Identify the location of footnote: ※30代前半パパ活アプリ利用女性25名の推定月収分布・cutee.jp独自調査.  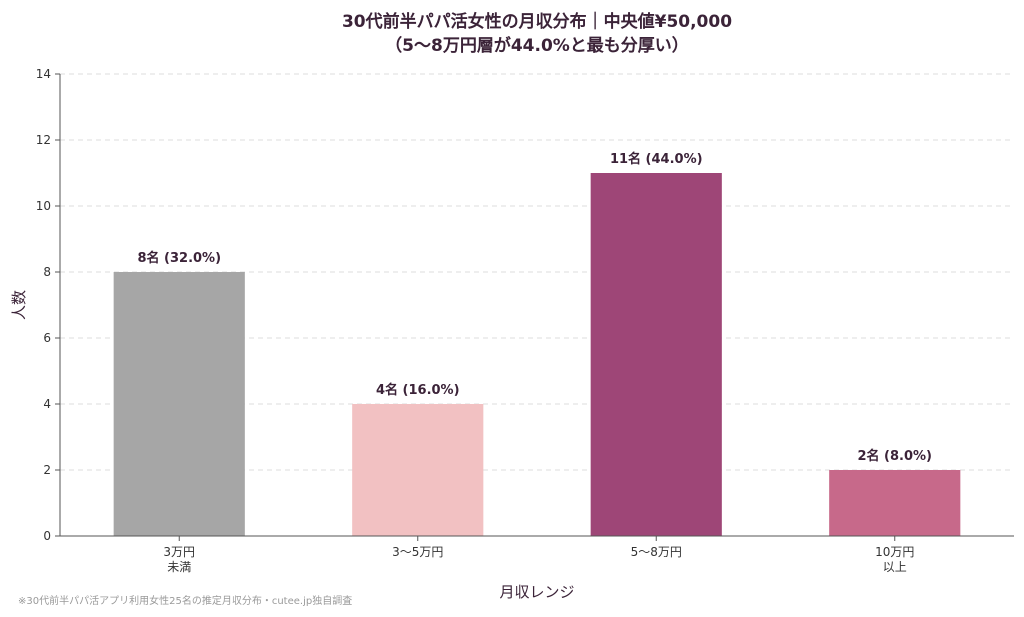
(185, 600).